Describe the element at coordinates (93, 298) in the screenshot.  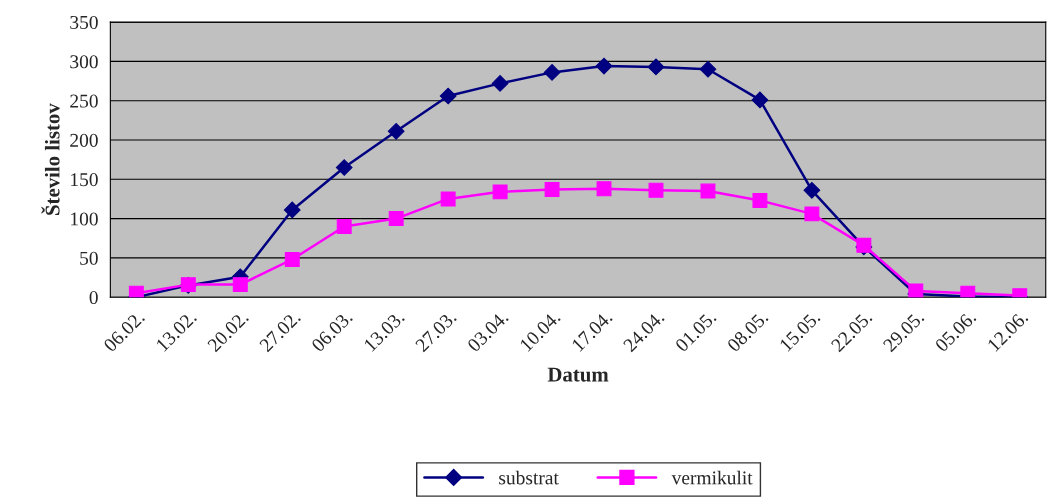
I see `y-tick-label: 0` at that location.